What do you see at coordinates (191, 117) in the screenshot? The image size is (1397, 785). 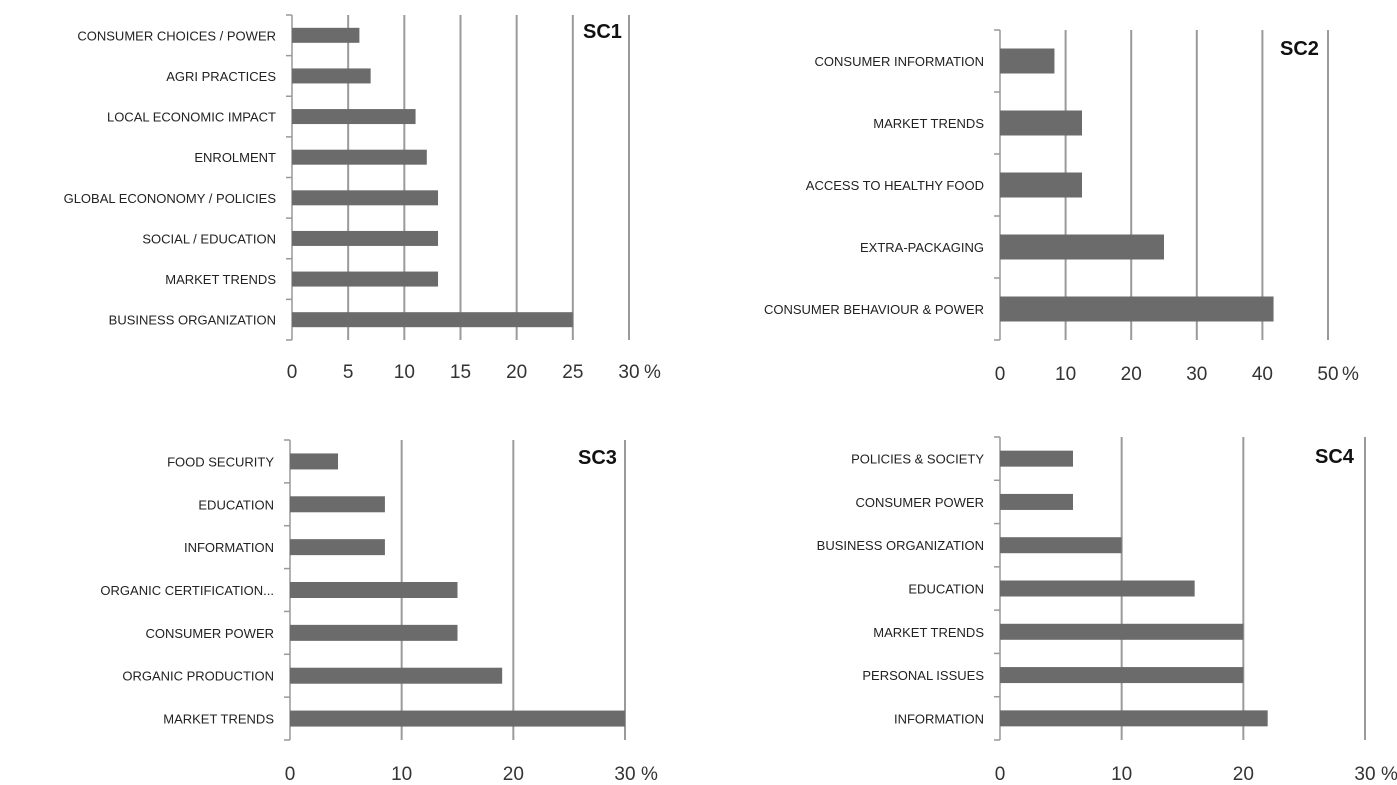 I see `category-label: LOCAL ECONOMIC IMPACT` at bounding box center [191, 117].